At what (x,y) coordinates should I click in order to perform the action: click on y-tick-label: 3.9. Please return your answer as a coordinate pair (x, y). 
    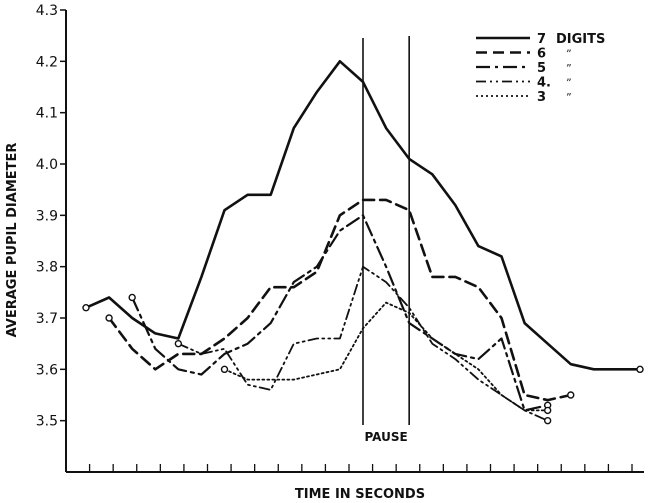
    Looking at the image, I should click on (47, 216).